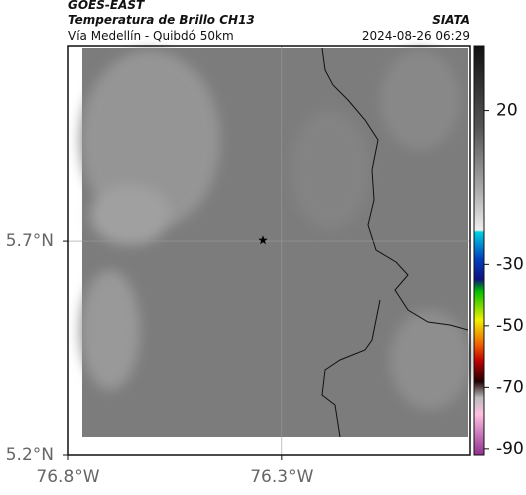  Describe the element at coordinates (507, 111) in the screenshot. I see `colorbar-tick-label: 20` at that location.